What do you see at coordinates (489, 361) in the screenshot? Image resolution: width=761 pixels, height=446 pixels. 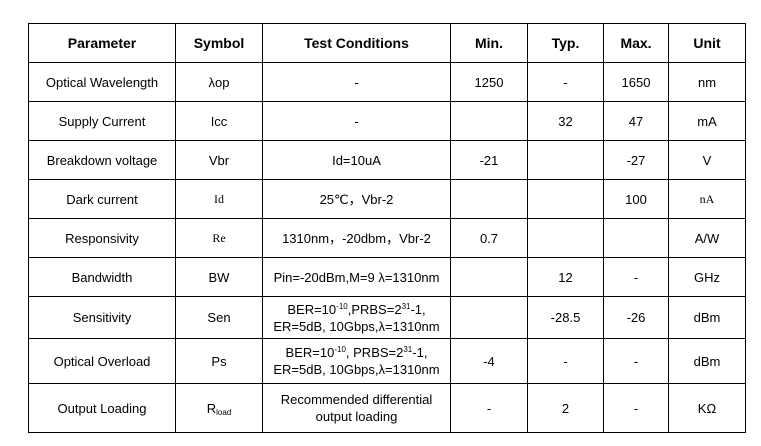 I see `min-cell: -4` at bounding box center [489, 361].